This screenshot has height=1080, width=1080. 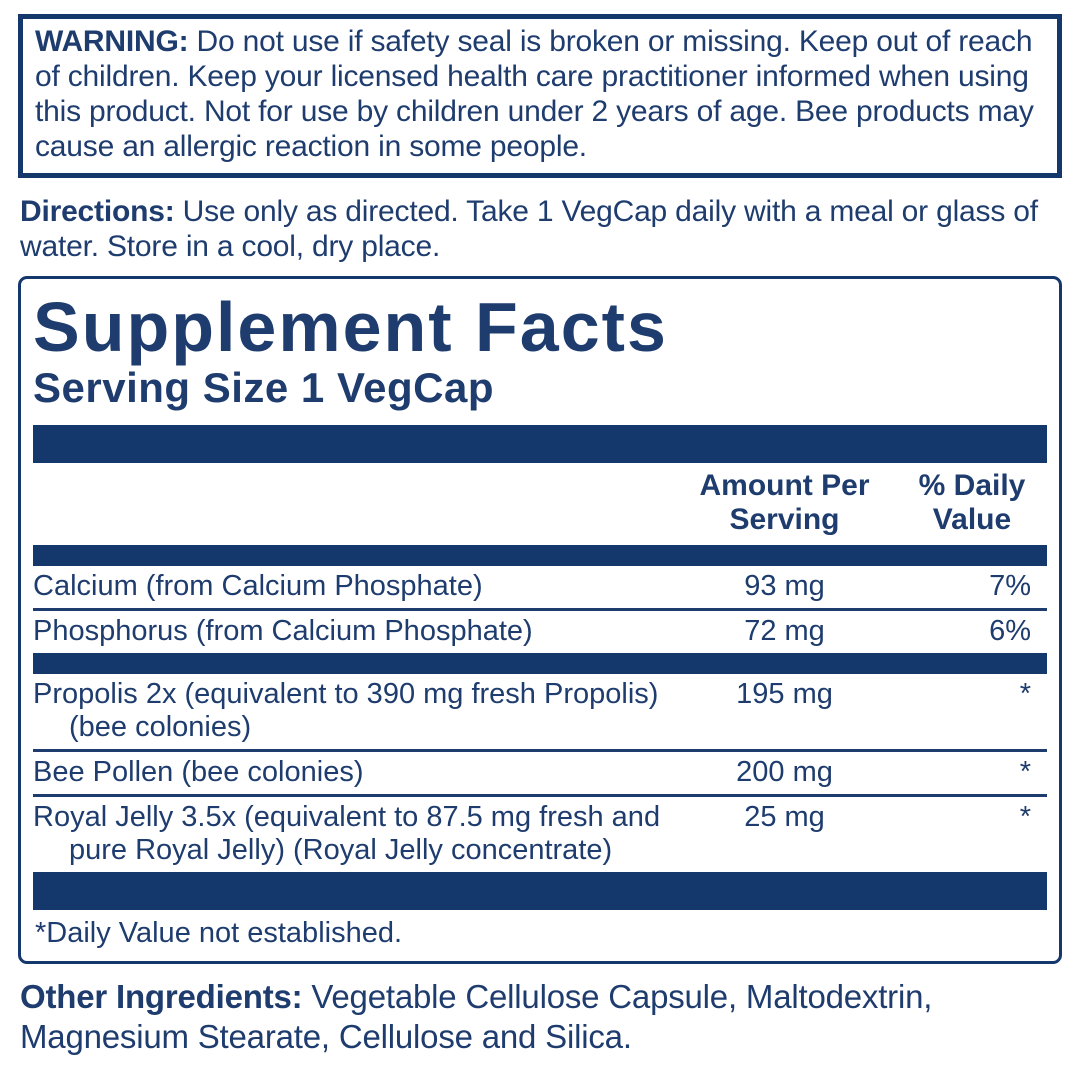 What do you see at coordinates (283, 631) in the screenshot?
I see `nutrient-name: Phosphorus (from Calcium Phosphate)` at bounding box center [283, 631].